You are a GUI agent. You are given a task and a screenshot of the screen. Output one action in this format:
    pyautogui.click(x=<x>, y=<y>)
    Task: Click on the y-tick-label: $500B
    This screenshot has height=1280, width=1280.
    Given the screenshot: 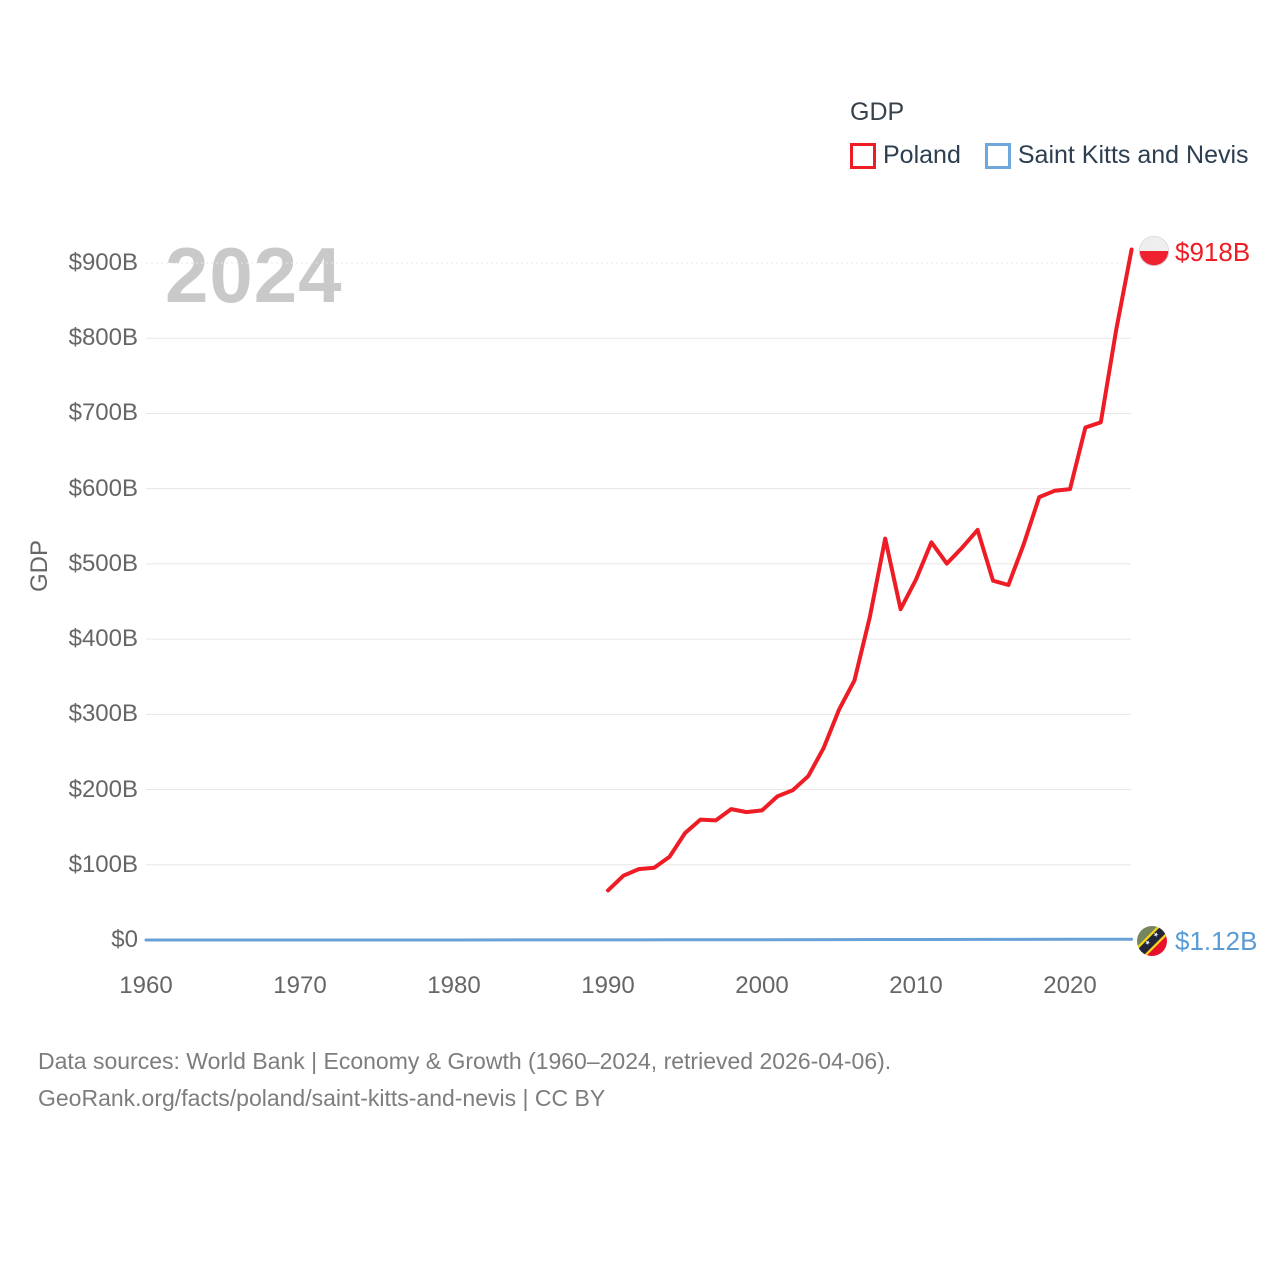 What is the action you would take?
    pyautogui.click(x=103, y=563)
    